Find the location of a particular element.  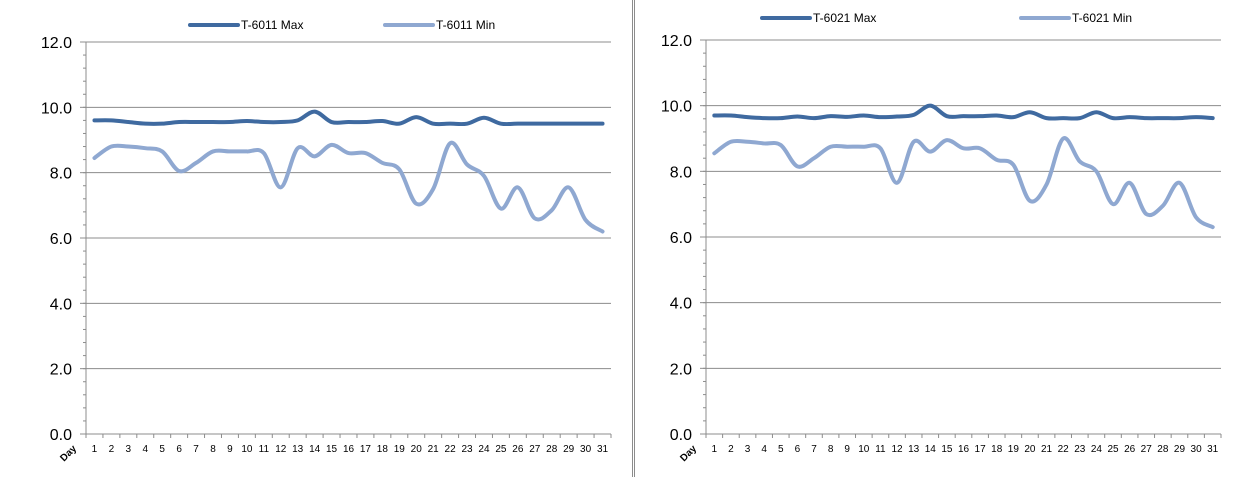

legend-label: T-6021 Min is located at coordinates (1102, 18).